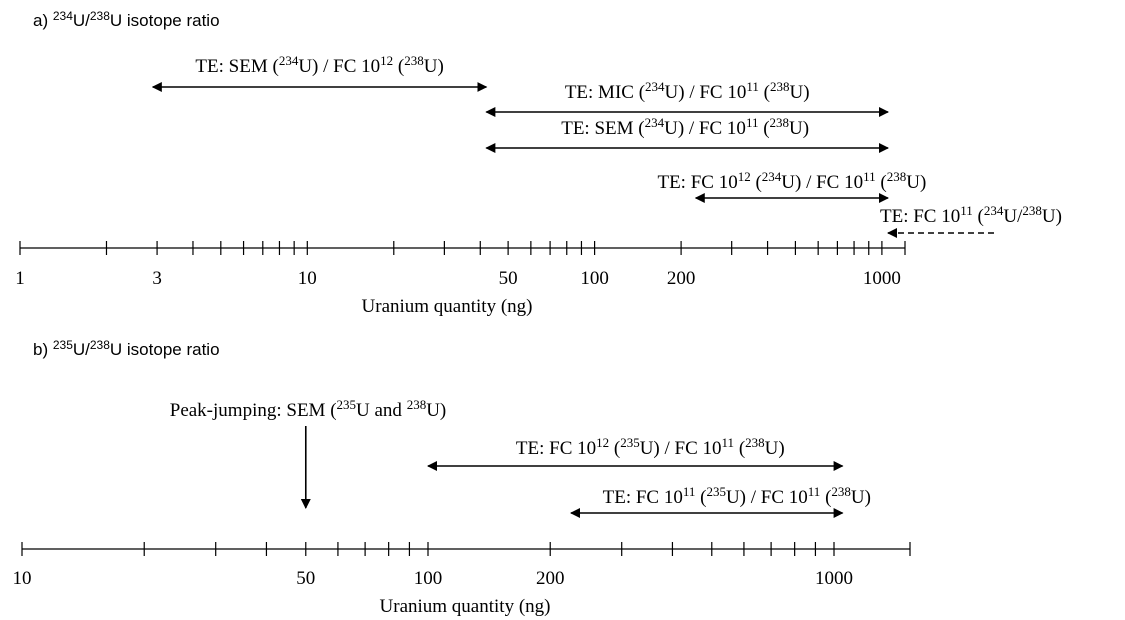  I want to click on panel-a-axis-label: Uranium quantity (ng), so click(447, 306).